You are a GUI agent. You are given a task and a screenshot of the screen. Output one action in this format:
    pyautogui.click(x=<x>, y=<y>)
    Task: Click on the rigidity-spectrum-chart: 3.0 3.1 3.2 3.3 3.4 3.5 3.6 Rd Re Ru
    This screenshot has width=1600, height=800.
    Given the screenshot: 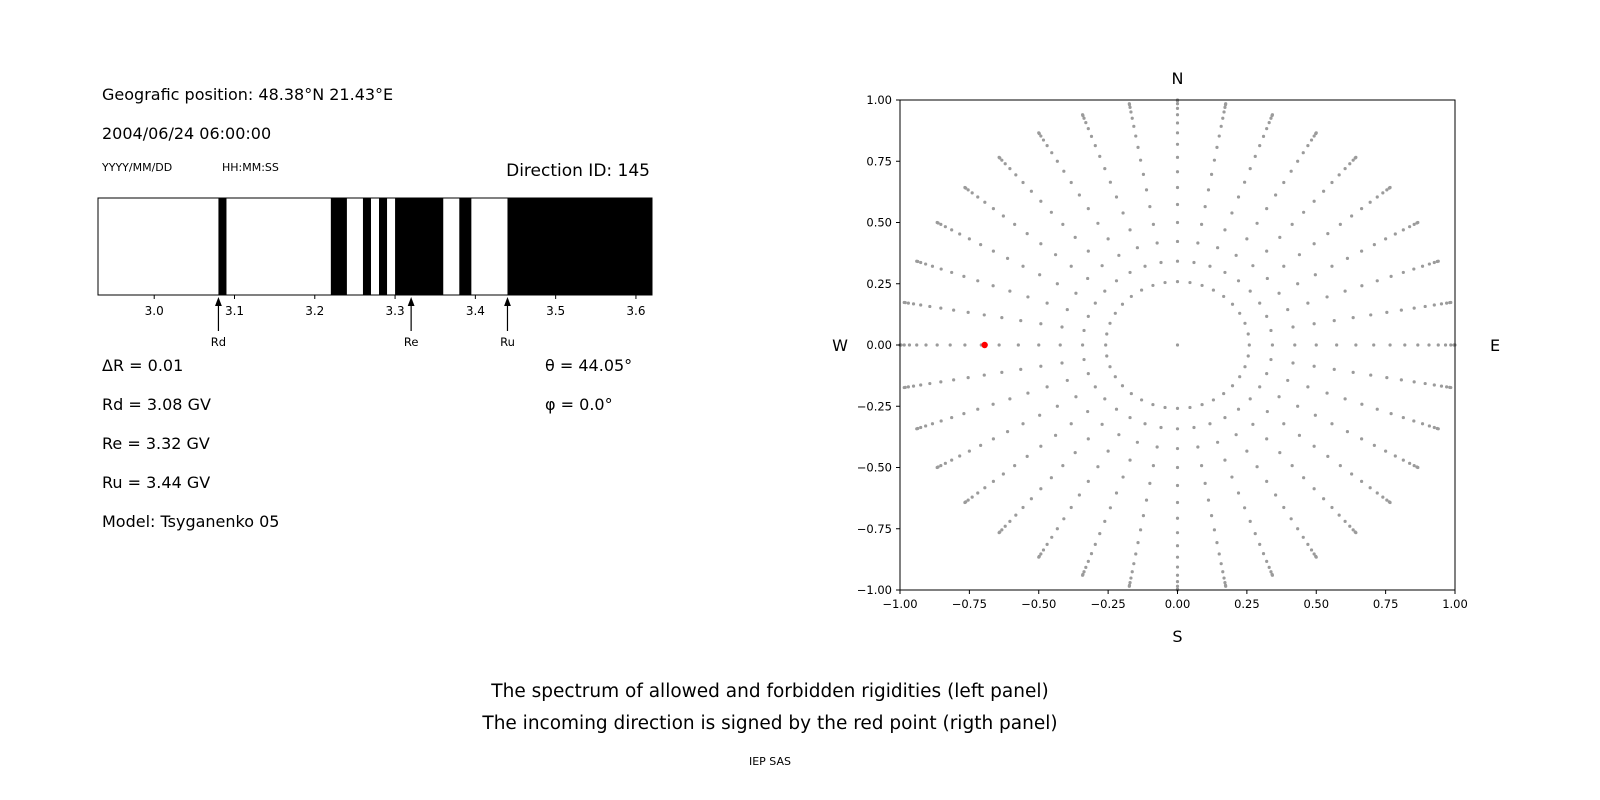 What is the action you would take?
    pyautogui.click(x=375, y=273)
    